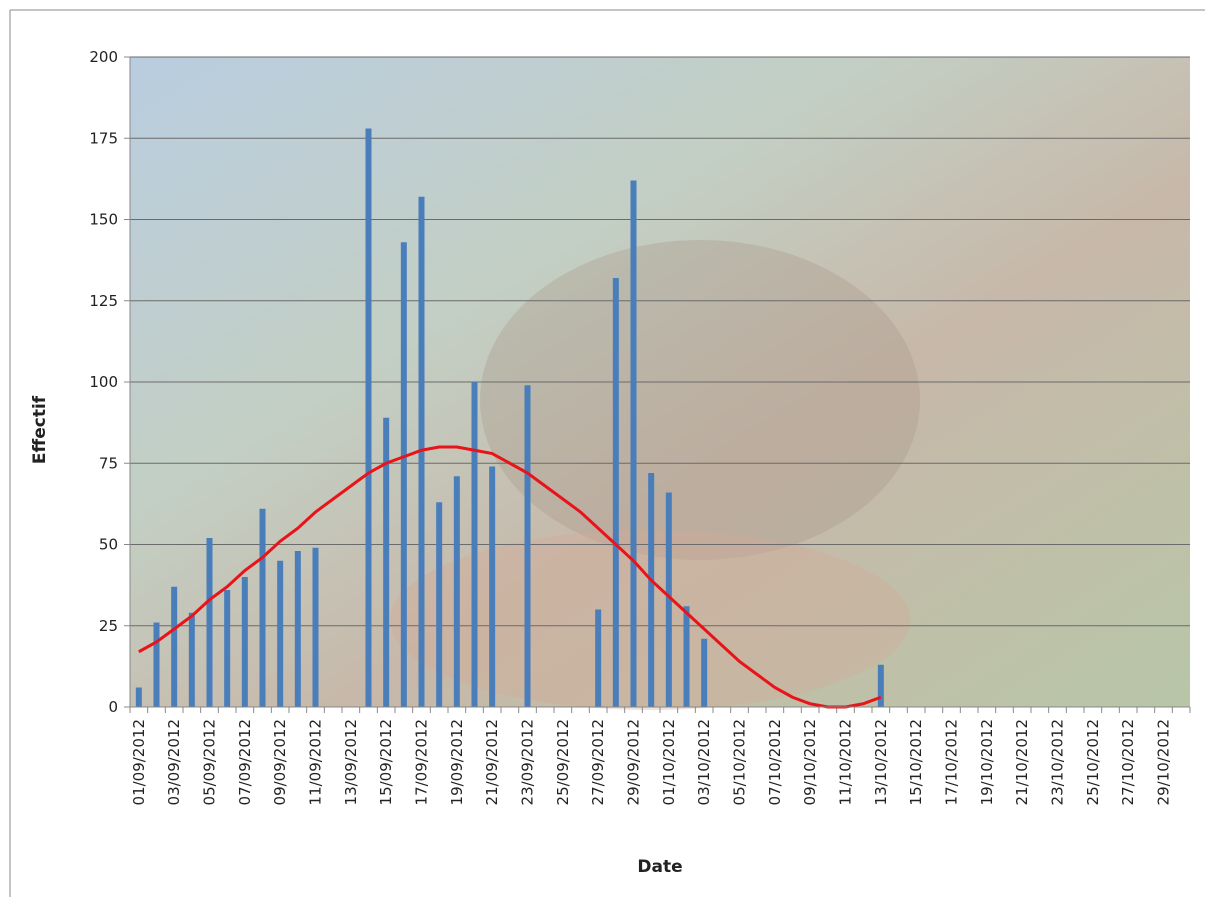 The image size is (1205, 901). Describe the element at coordinates (659, 867) in the screenshot. I see `x-axis-title: Date` at that location.